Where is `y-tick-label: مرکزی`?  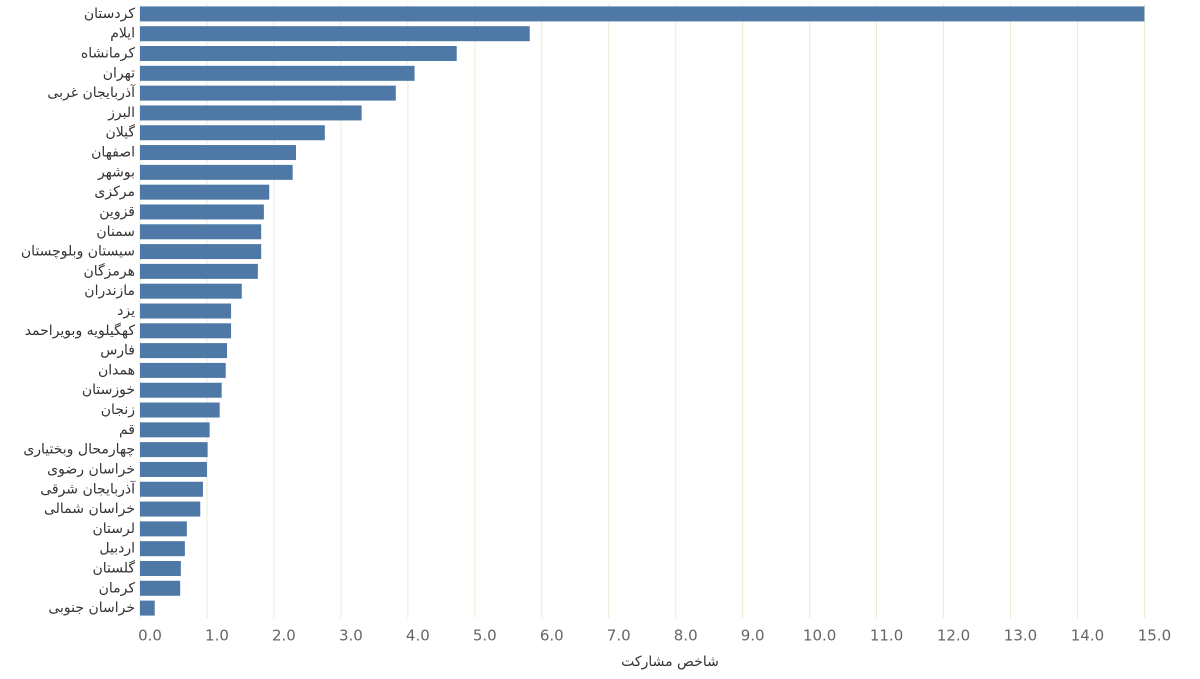
y-tick-label: مرکزی is located at coordinates (114, 192).